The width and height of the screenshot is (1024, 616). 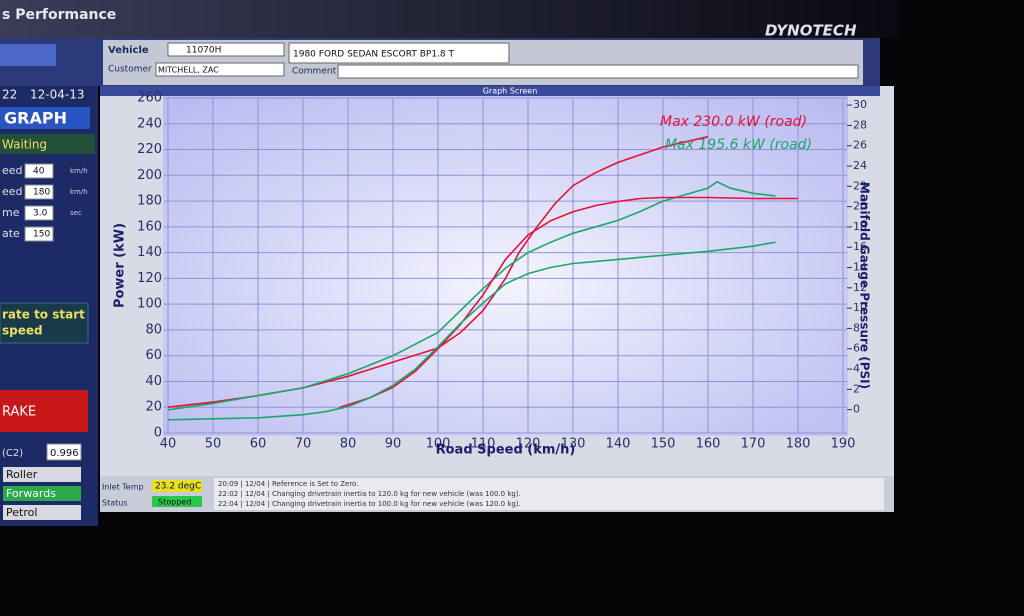 What do you see at coordinates (28, 55) in the screenshot?
I see `toolbar-icons` at bounding box center [28, 55].